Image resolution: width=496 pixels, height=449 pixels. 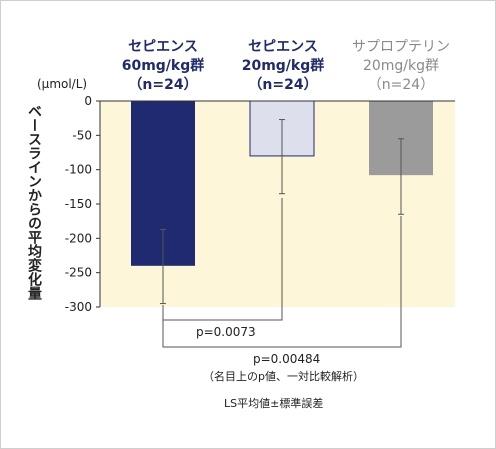 What do you see at coordinates (34, 202) in the screenshot?
I see `y-axis-title: ベースラインからの平均変化量` at bounding box center [34, 202].